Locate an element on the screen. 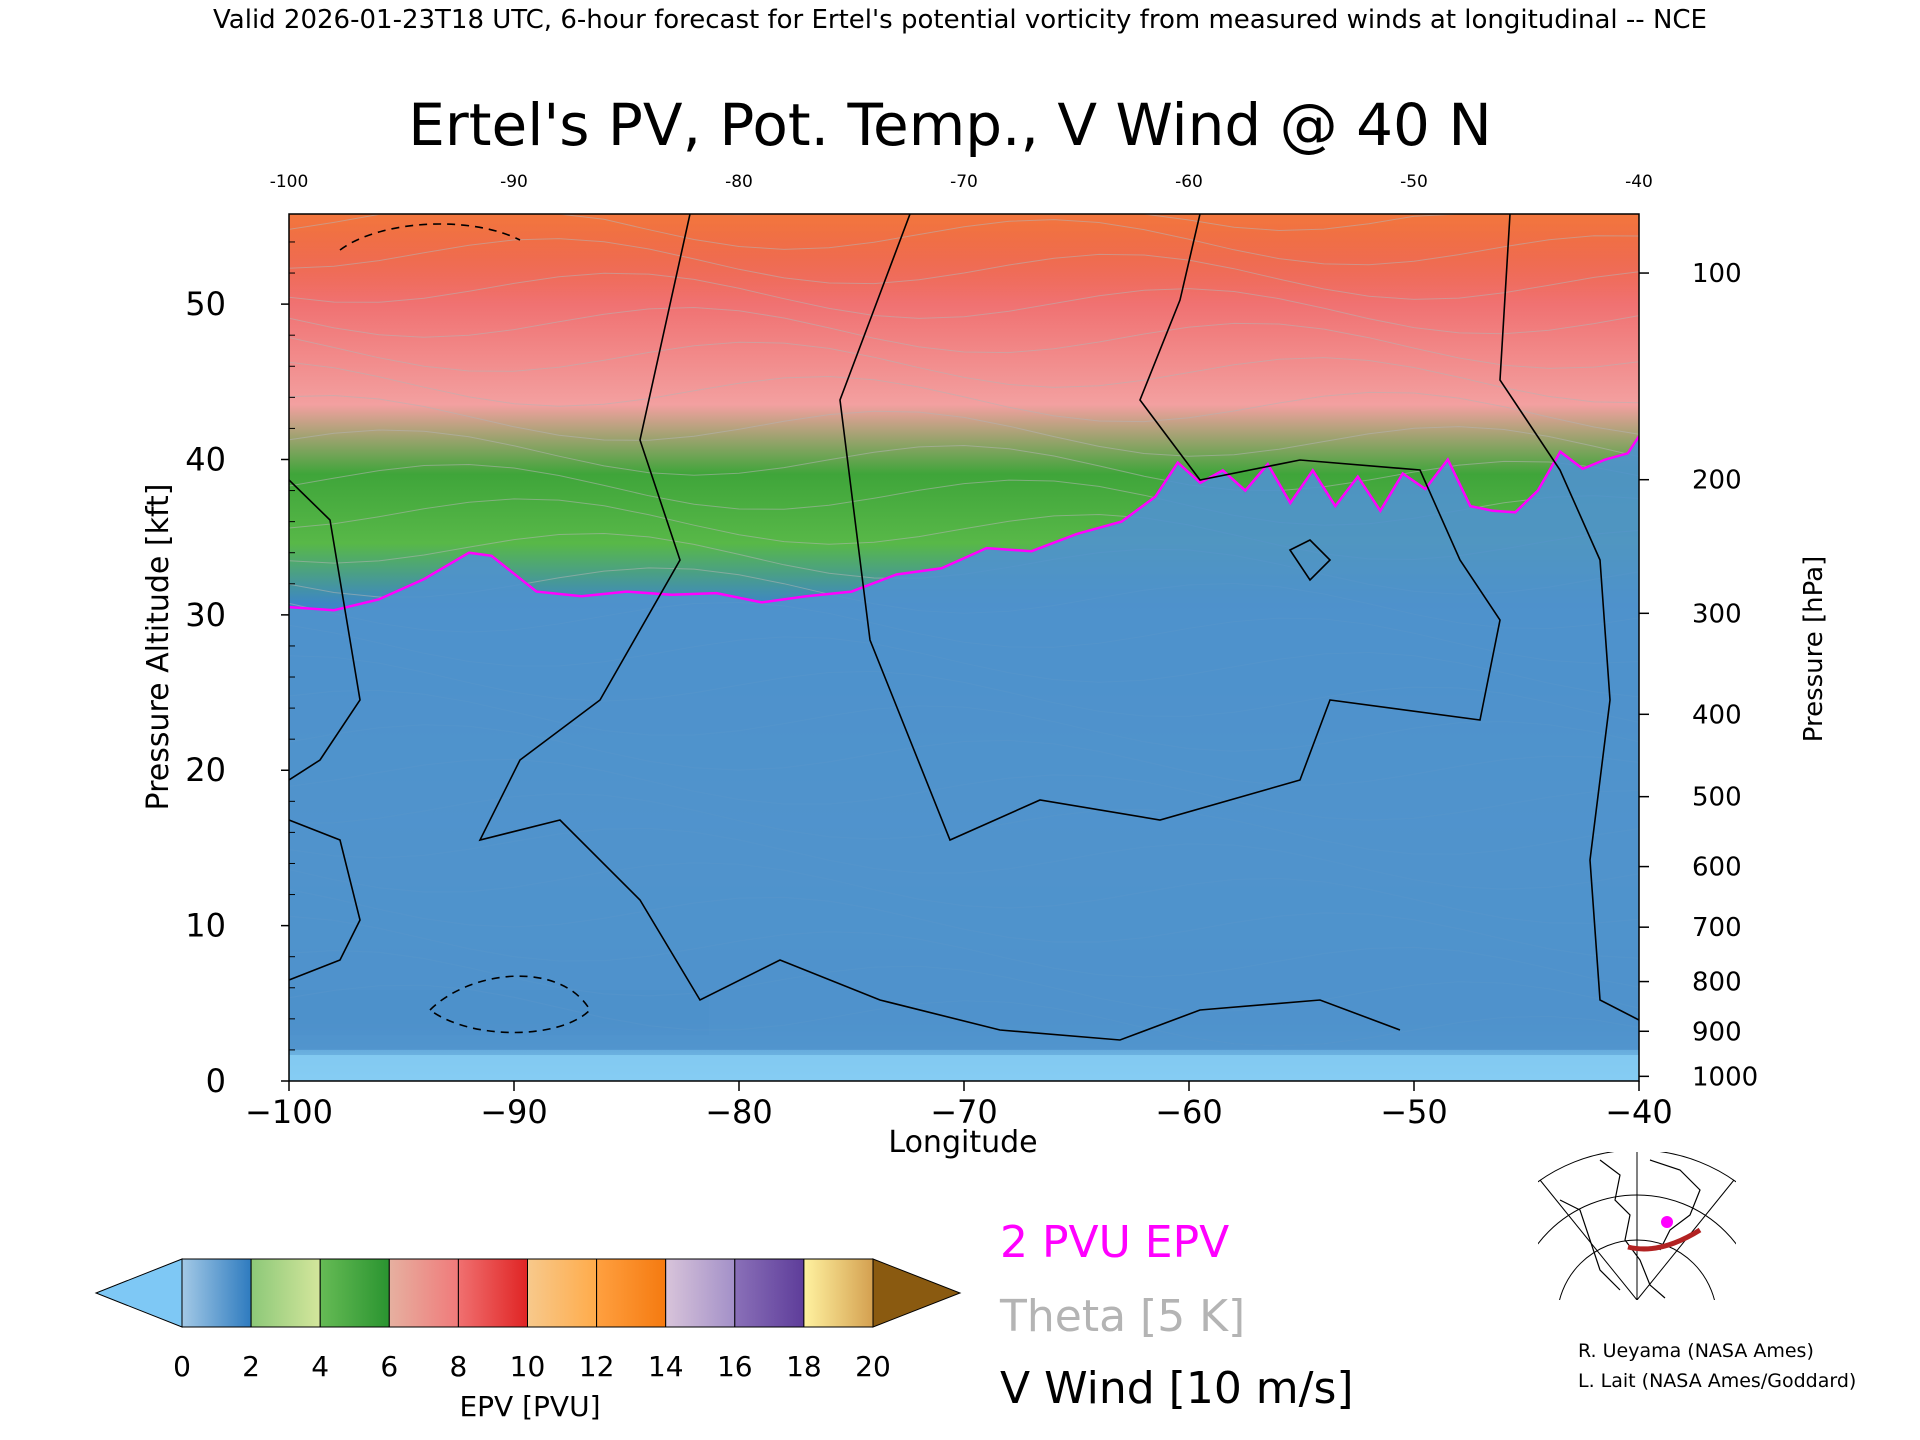 The image size is (1920, 1440). top-tick-label: -90 is located at coordinates (514, 182).